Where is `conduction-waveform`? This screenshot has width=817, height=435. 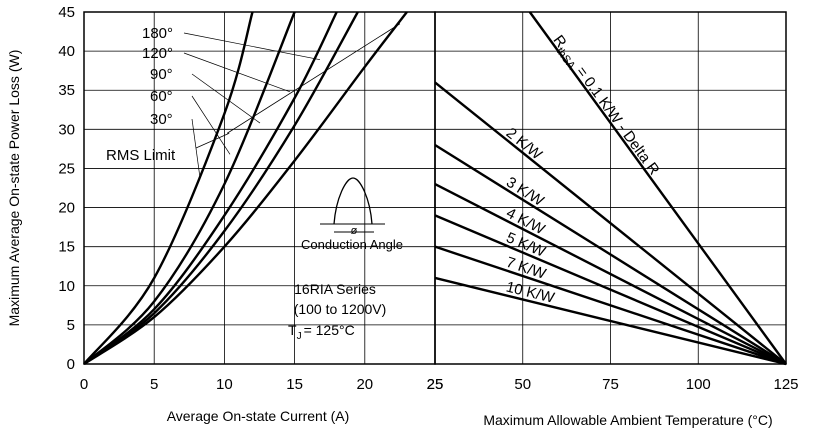
conduction-waveform is located at coordinates (353, 201).